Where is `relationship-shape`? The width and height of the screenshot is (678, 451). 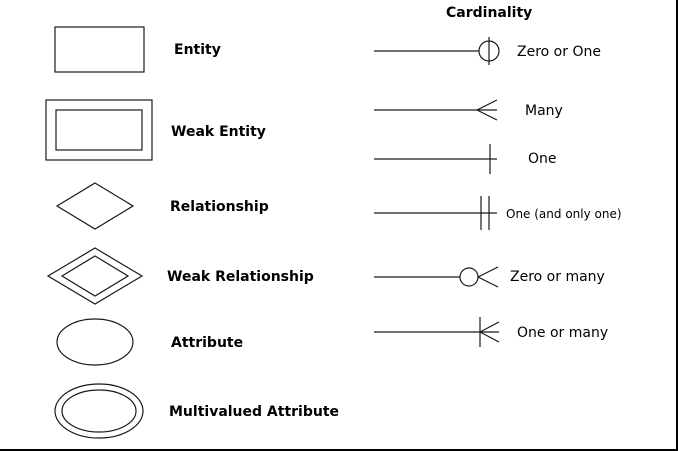
relationship-shape is located at coordinates (95, 206).